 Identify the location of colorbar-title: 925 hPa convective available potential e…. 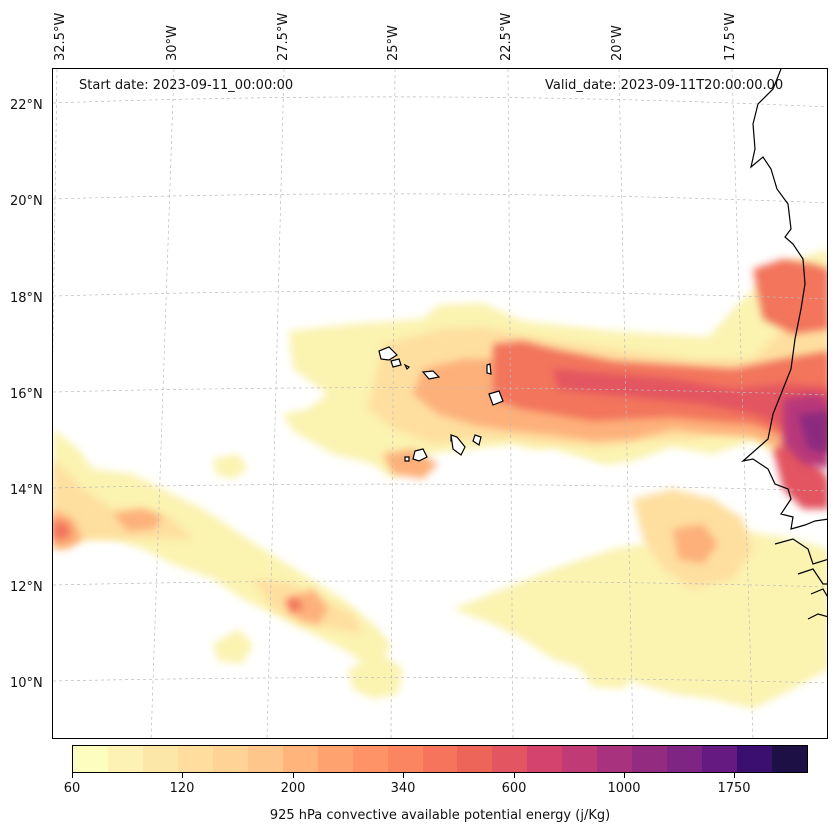
(440, 815).